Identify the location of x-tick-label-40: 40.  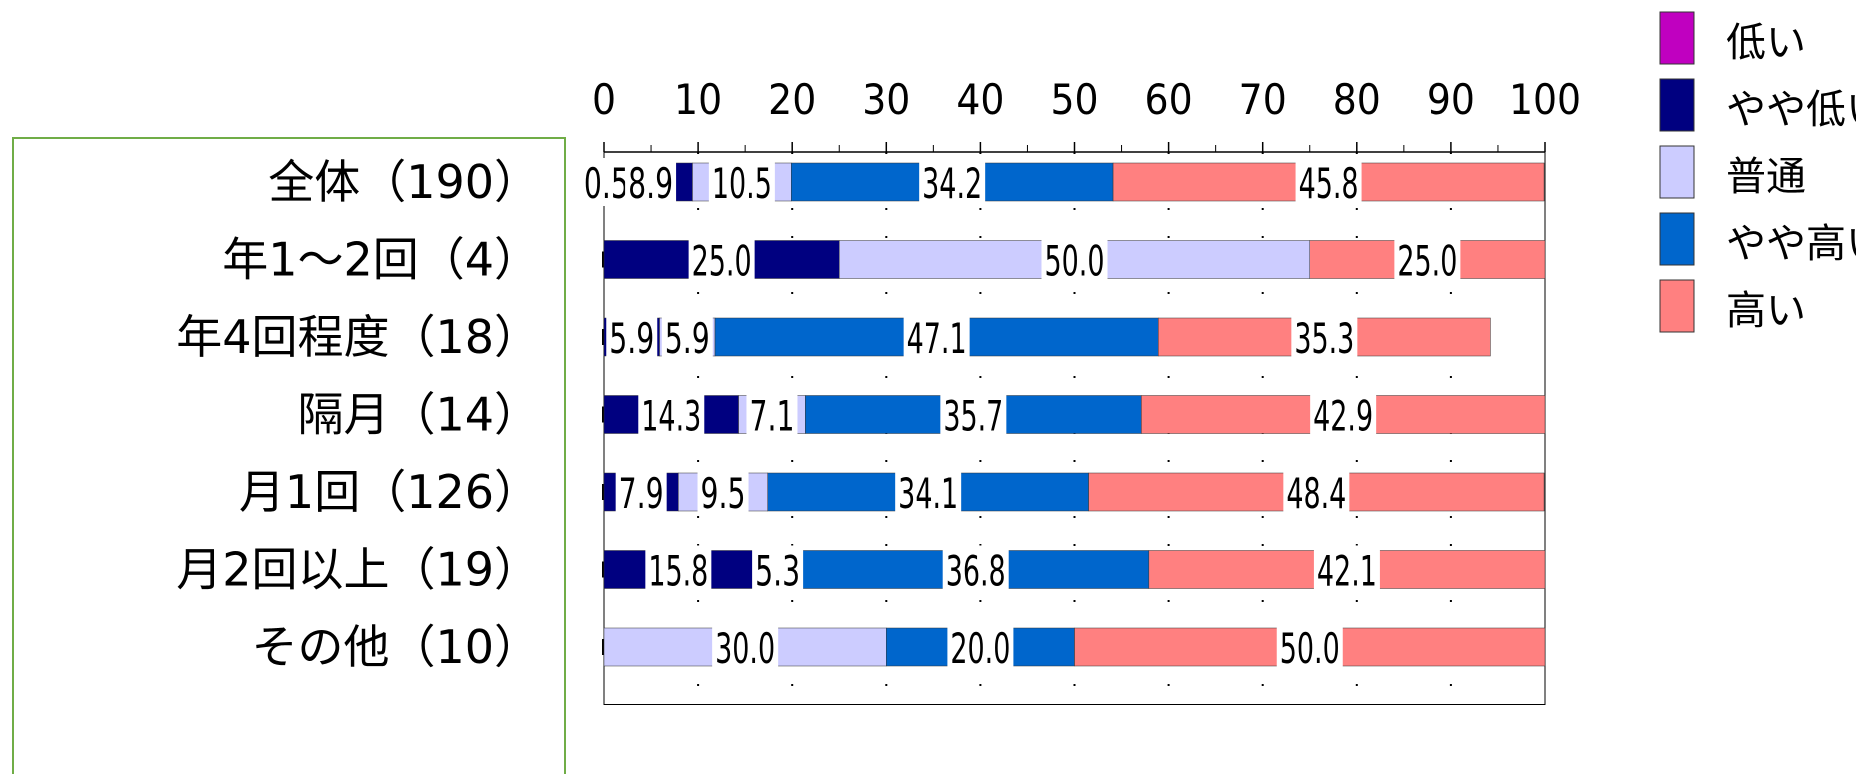
(980, 99).